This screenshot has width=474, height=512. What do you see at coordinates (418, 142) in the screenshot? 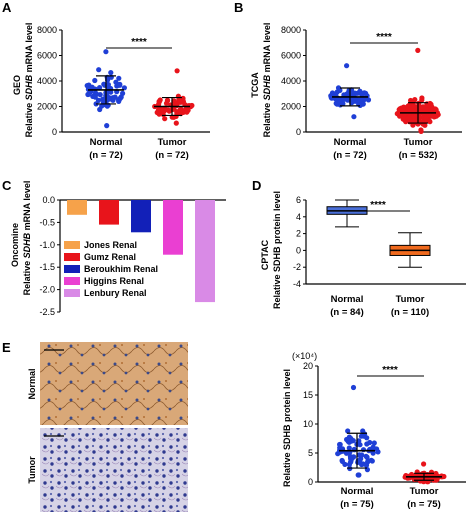
I see `group-label-b-tumor: Tumor` at bounding box center [418, 142].